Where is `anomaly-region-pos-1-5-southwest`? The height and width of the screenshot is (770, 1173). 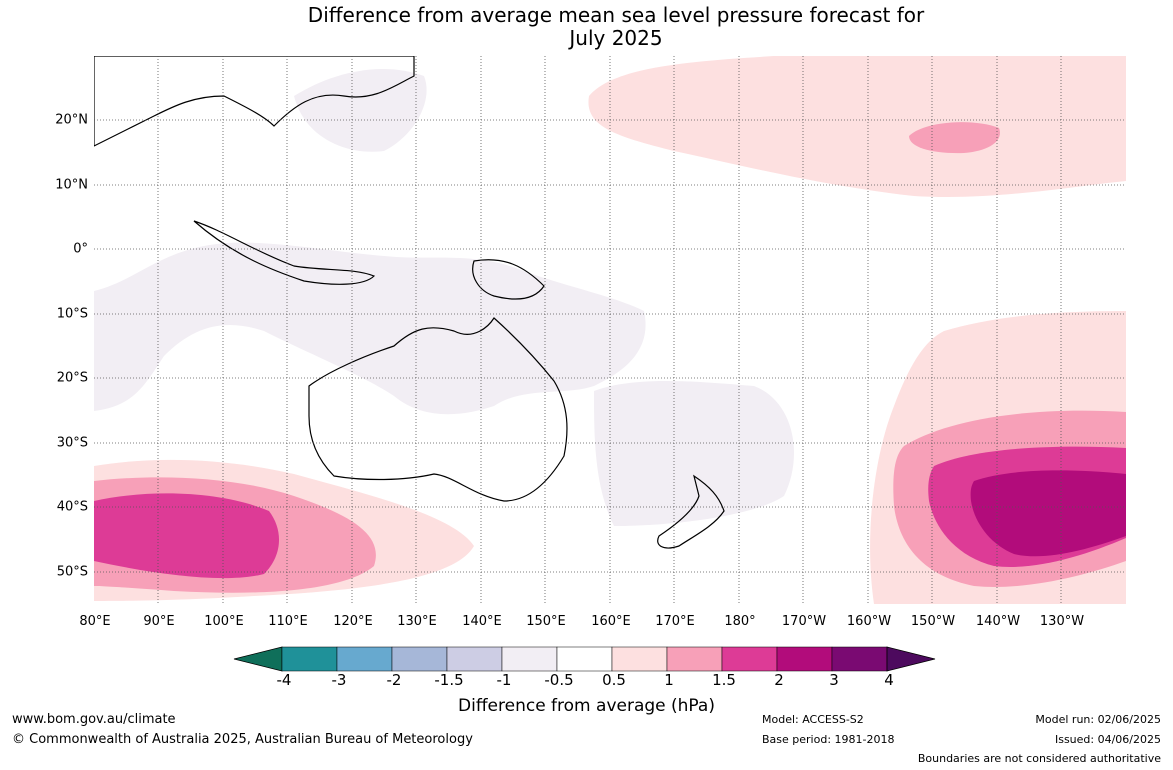 anomaly-region-pos-1-5-southwest is located at coordinates (187, 536).